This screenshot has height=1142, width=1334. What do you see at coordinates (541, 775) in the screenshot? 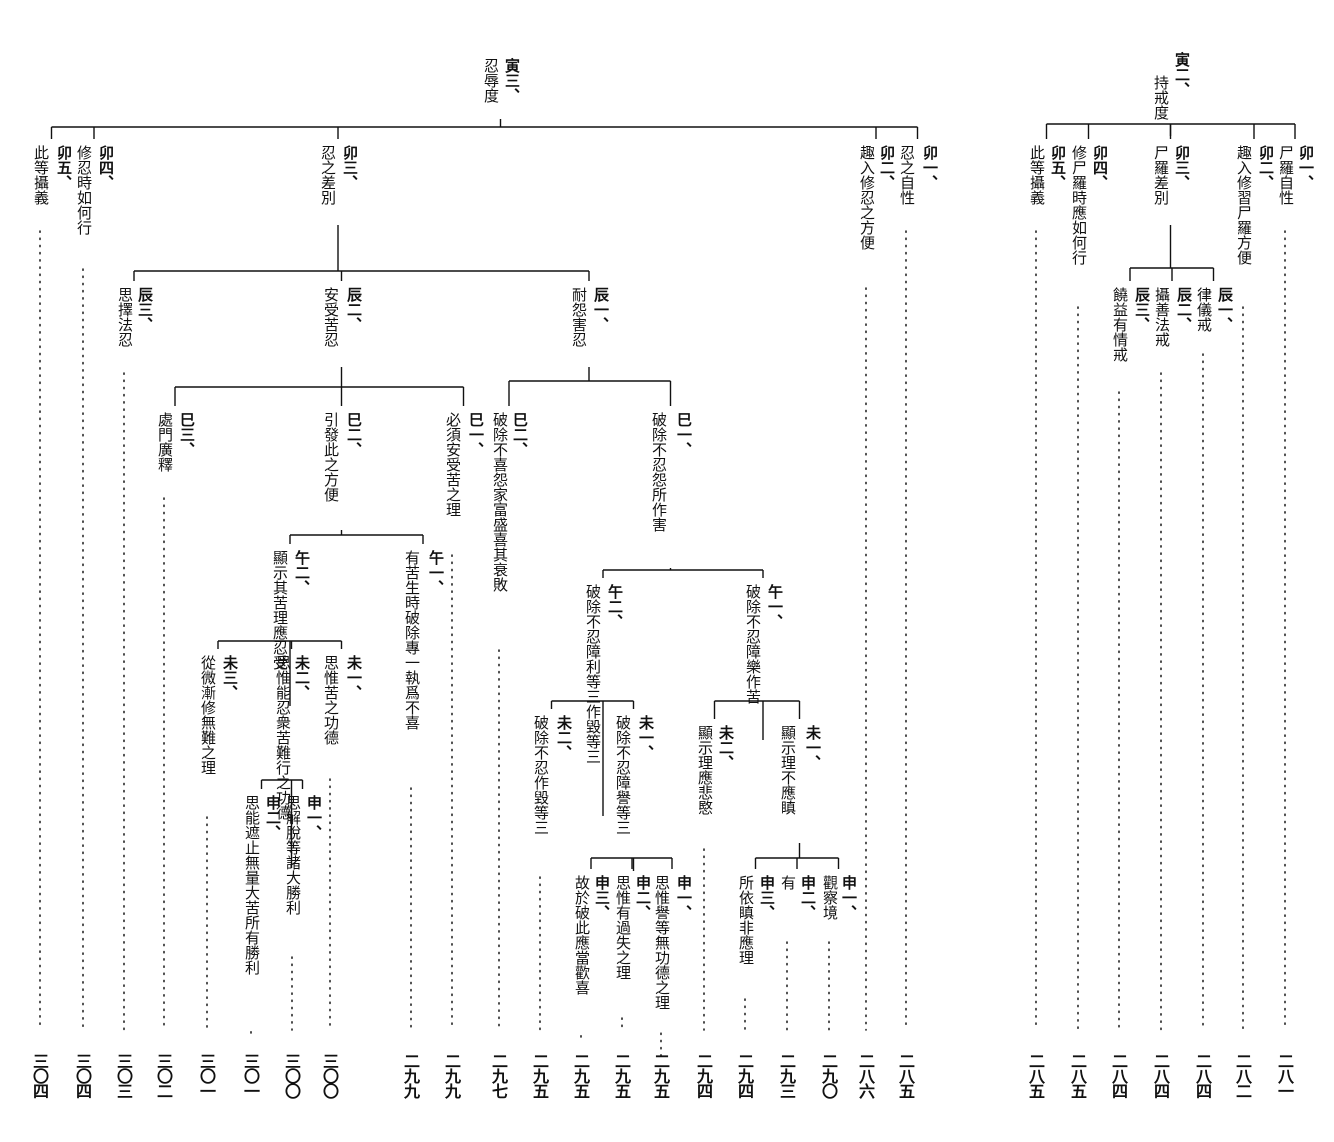
I see `node-title: 破除不忍作毀等三` at bounding box center [541, 775].